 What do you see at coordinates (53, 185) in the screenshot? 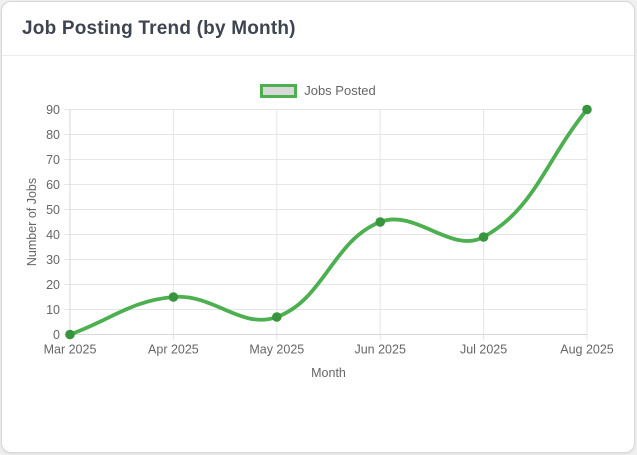
I see `y-tick-label: 60` at bounding box center [53, 185].